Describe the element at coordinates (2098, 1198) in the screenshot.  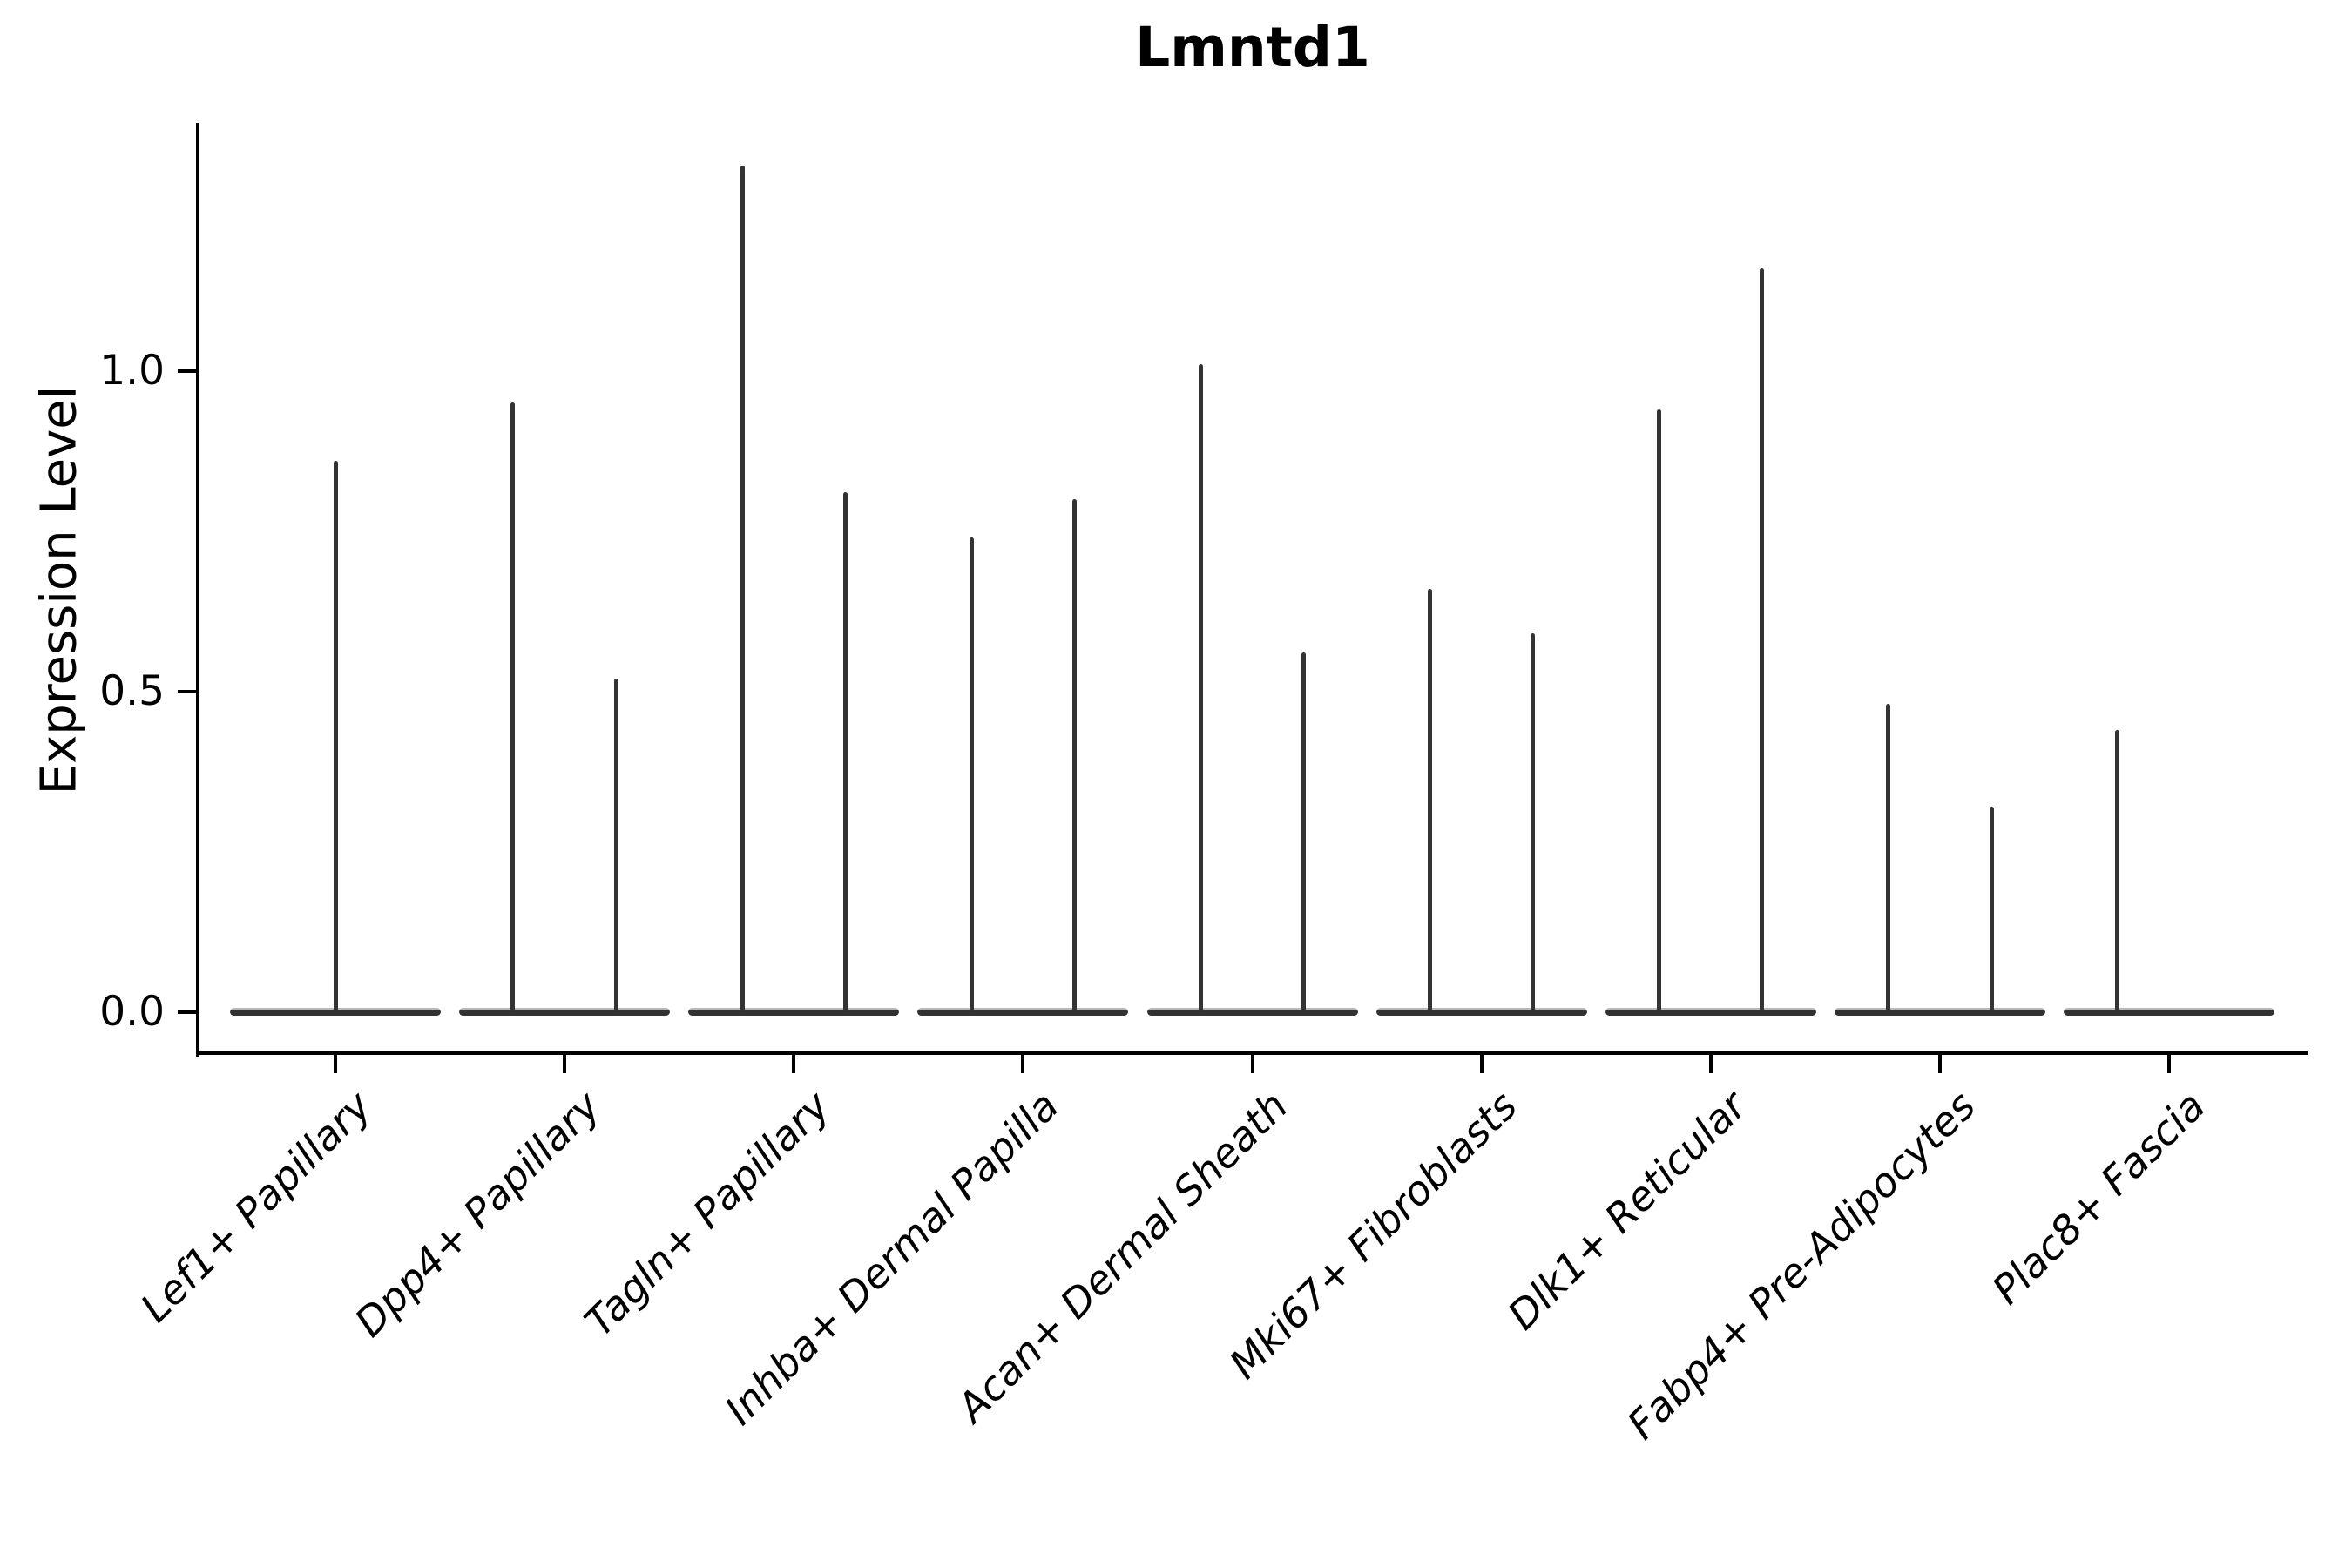
I see `x-tick-label: Plac8+ Fascia` at that location.